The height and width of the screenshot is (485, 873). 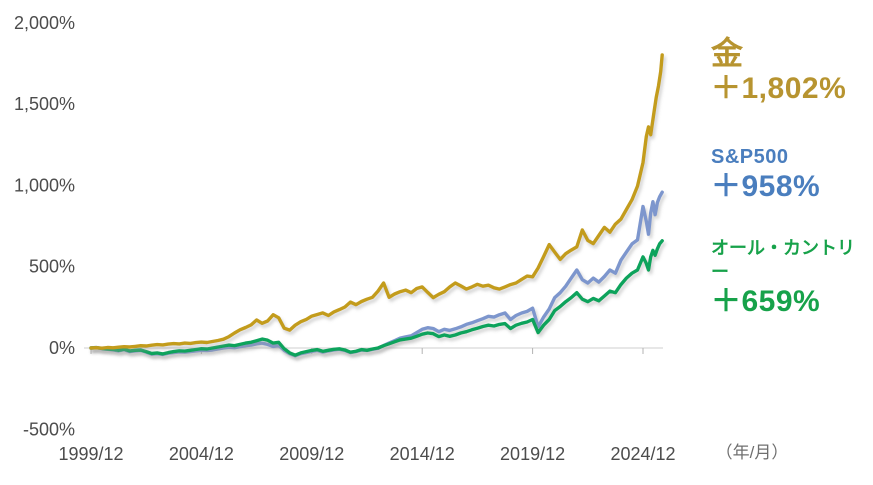 I want to click on x-axis-tick-label: 2014/12, so click(x=422, y=454).